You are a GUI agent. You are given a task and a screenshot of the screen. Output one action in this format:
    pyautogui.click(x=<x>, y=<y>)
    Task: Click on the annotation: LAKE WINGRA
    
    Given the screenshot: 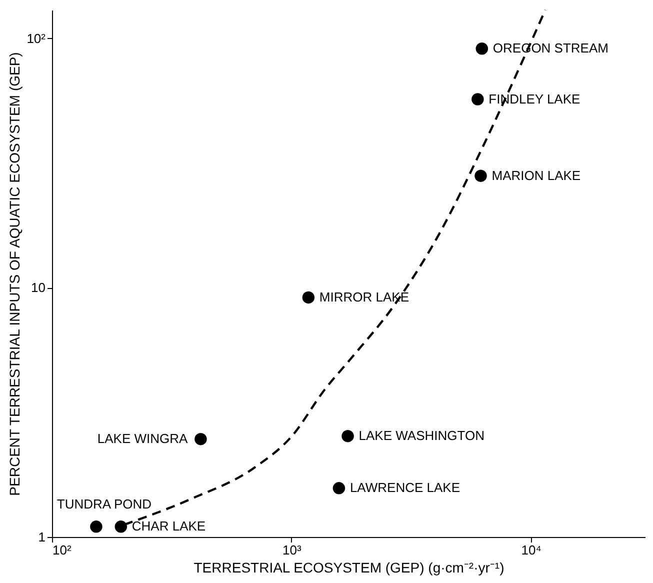 What is the action you would take?
    pyautogui.click(x=142, y=438)
    